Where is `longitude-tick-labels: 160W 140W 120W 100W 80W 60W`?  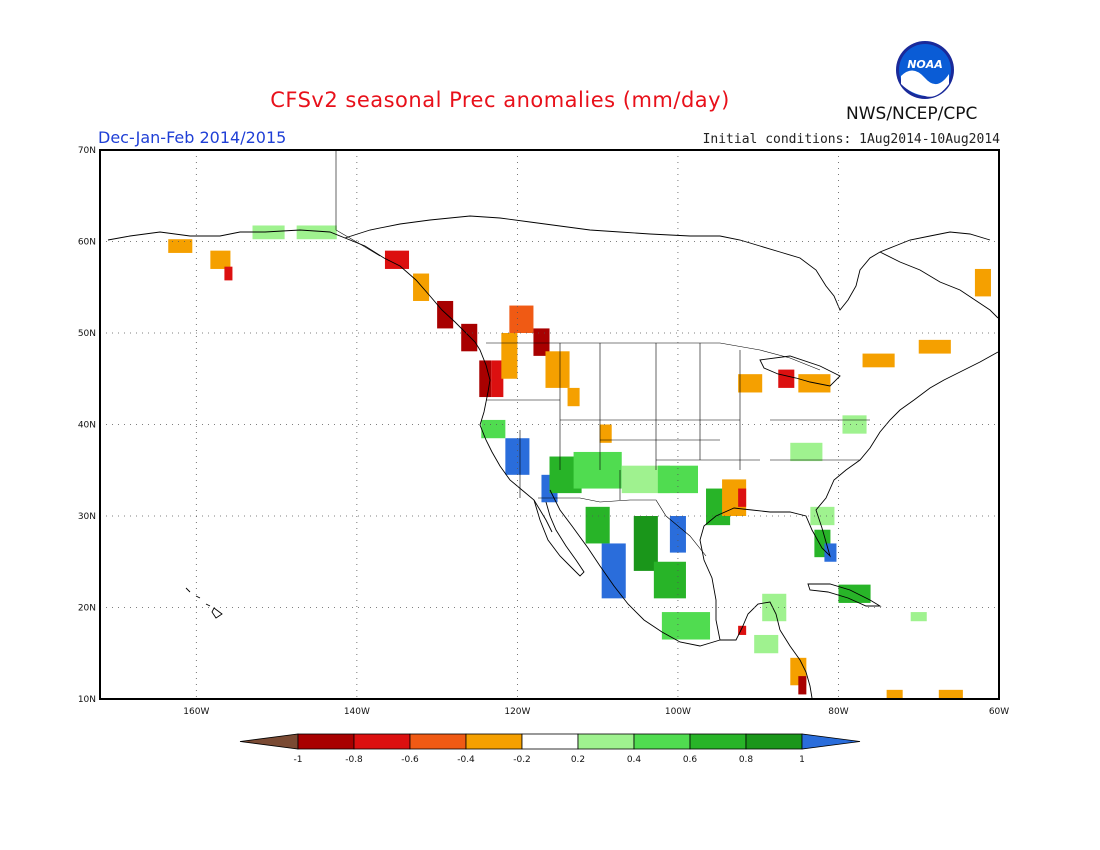 longitude-tick-labels: 160W 140W 120W 100W 80W 60W is located at coordinates (596, 712).